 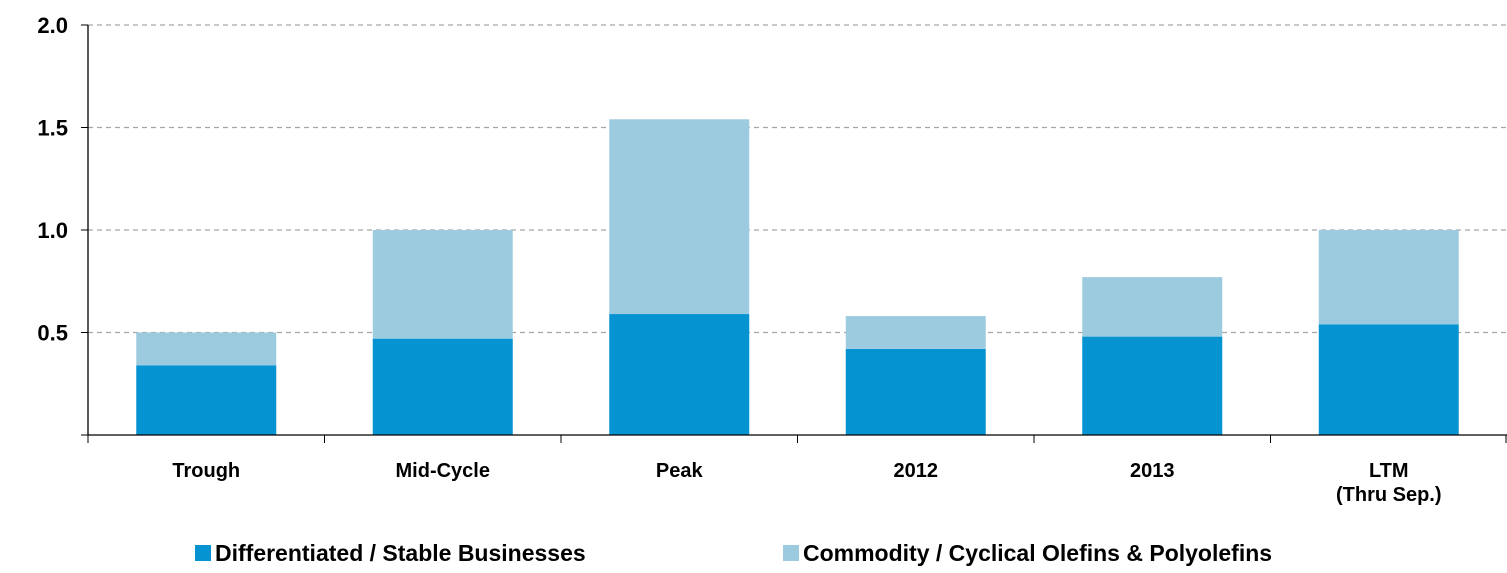 What do you see at coordinates (443, 471) in the screenshot?
I see `x-tick-label: Mid-Cycle` at bounding box center [443, 471].